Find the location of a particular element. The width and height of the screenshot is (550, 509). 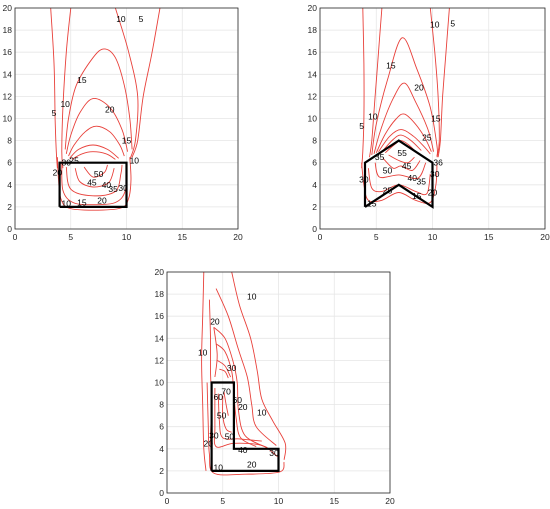

x-tick-label: 20 is located at coordinates (545, 237).